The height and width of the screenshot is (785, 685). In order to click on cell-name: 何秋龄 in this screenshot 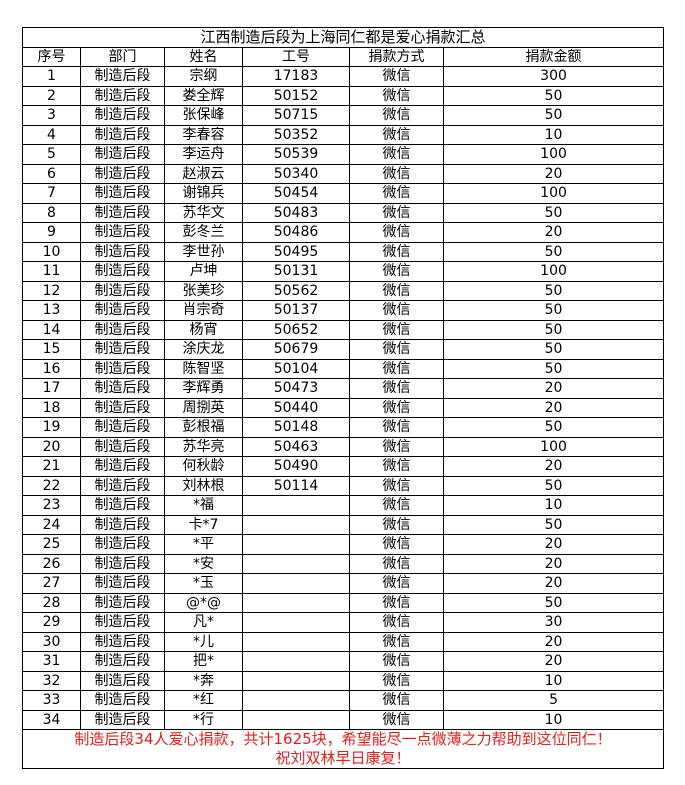, I will do `click(203, 466)`.